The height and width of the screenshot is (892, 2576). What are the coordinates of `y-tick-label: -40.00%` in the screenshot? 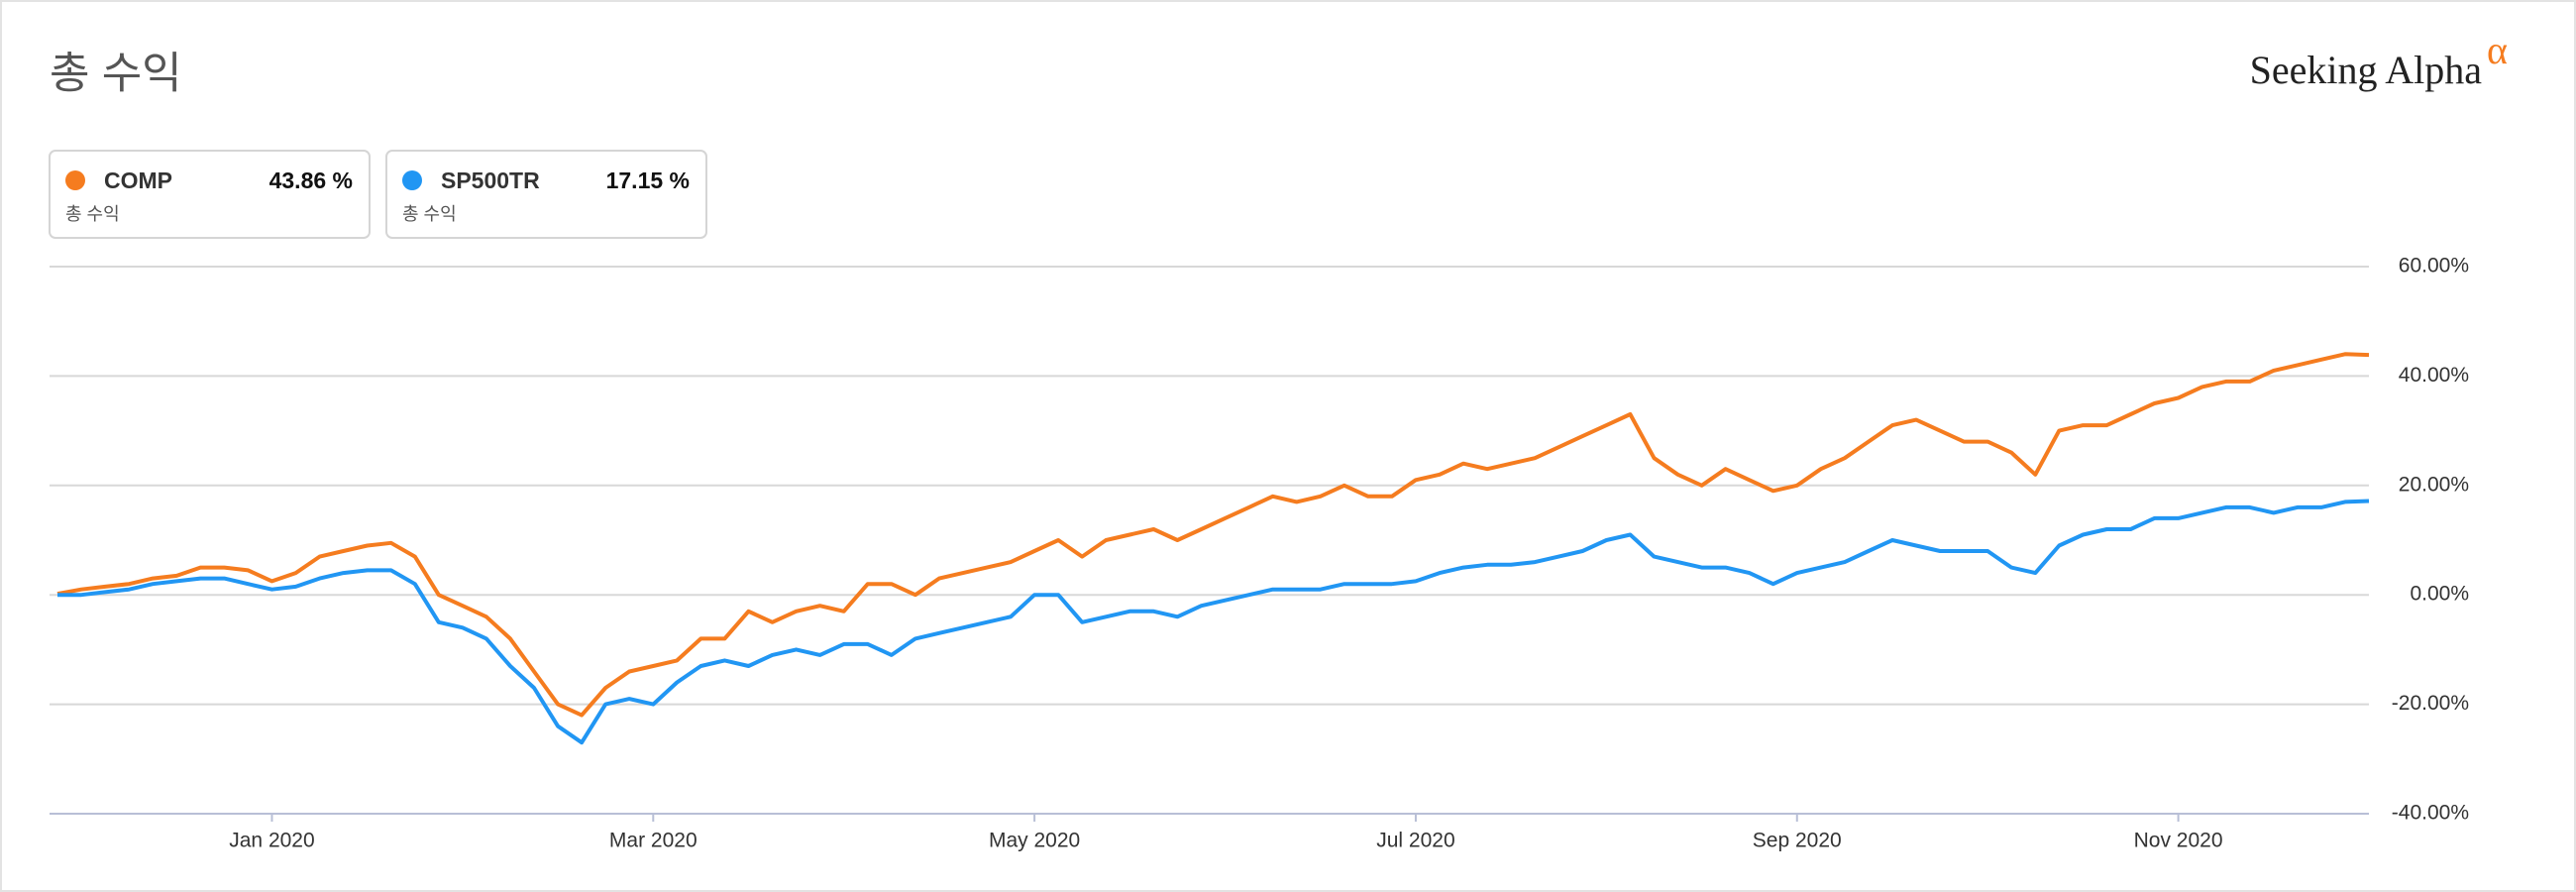 It's located at (2430, 813).